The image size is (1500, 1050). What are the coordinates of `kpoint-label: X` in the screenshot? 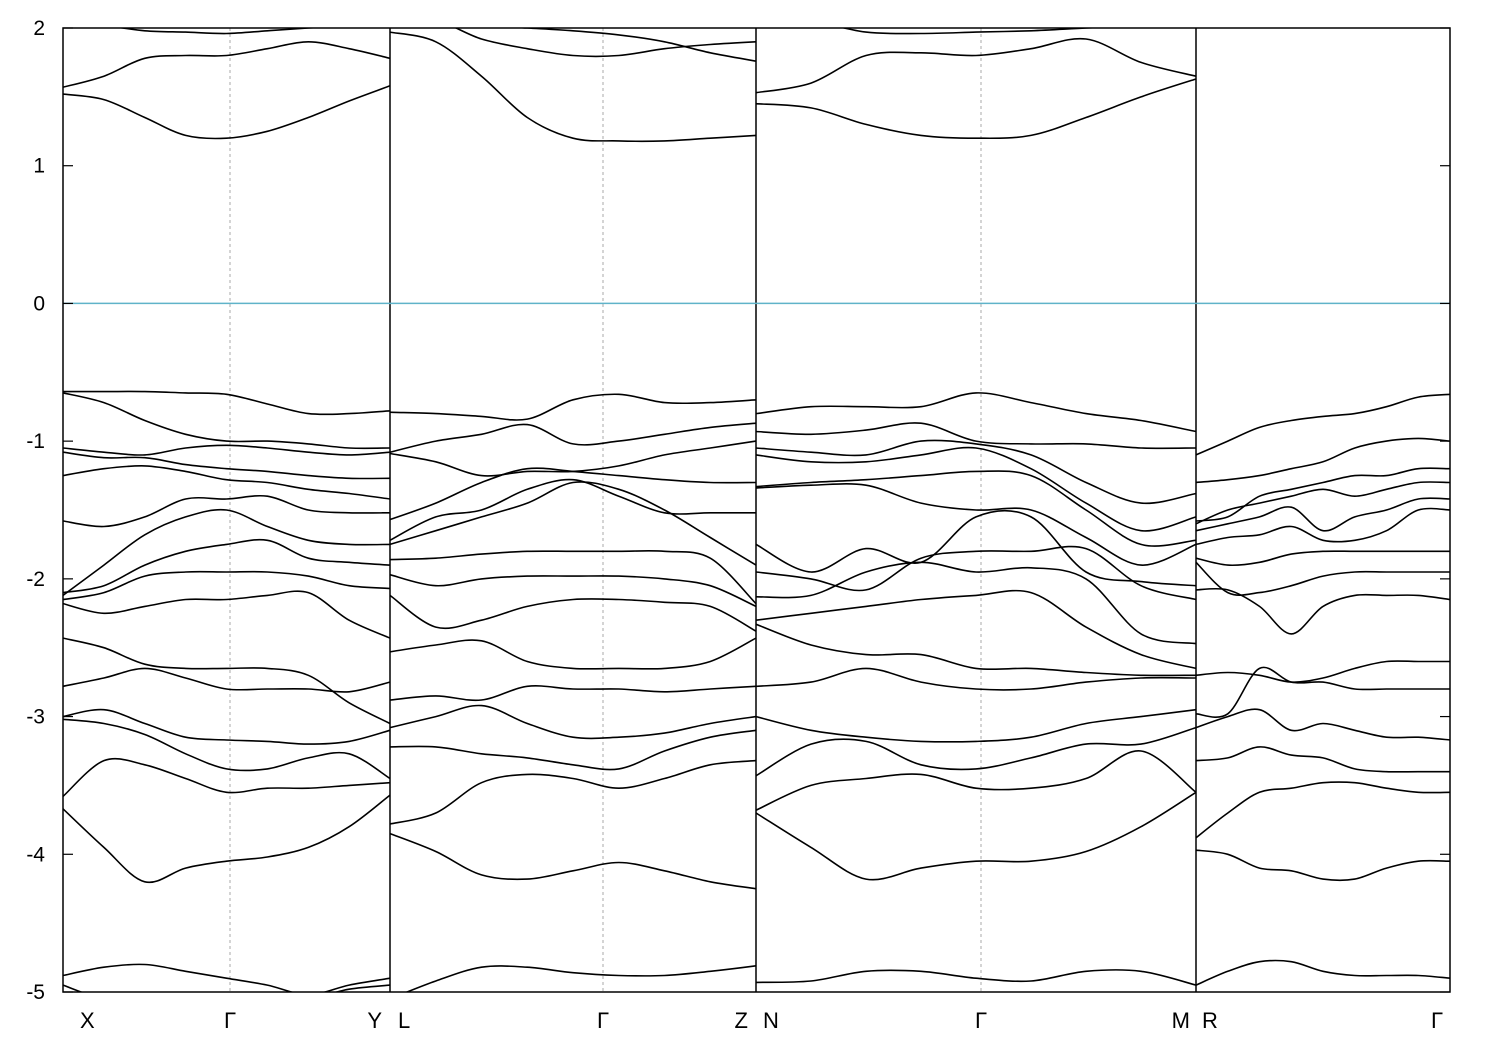 It's located at (87, 1020).